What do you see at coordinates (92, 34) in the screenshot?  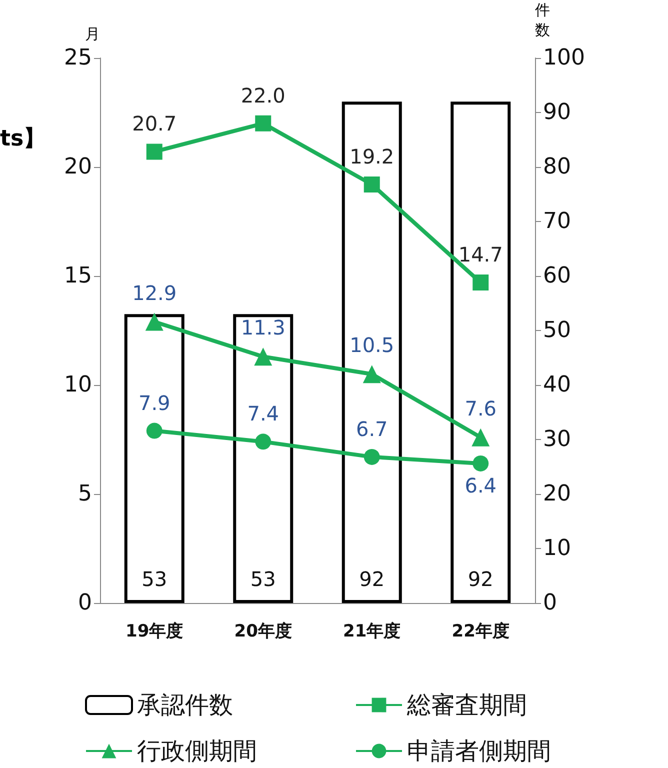 I see `y-axis-title: 月` at bounding box center [92, 34].